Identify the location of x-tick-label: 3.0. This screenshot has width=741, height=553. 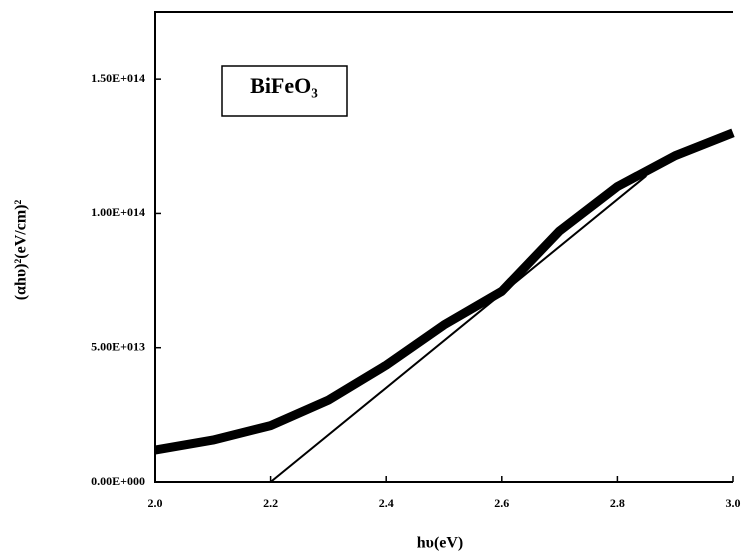
(733, 503).